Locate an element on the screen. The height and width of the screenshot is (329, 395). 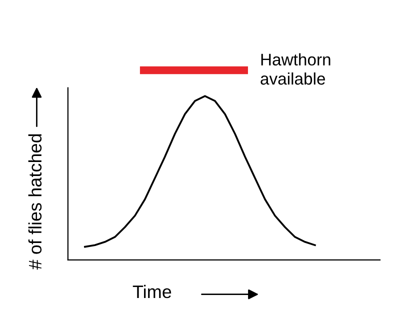
y-axis-title: # of flies hatched is located at coordinates (35, 202).